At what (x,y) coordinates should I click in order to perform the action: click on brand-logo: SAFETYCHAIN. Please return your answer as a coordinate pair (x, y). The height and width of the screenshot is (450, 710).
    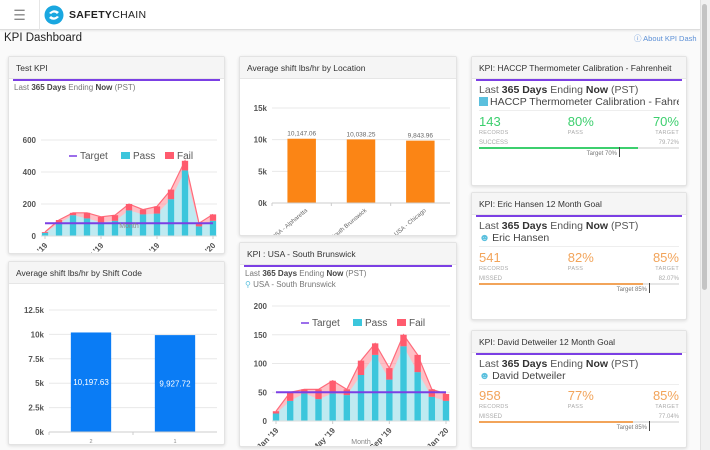
    Looking at the image, I should click on (95, 15).